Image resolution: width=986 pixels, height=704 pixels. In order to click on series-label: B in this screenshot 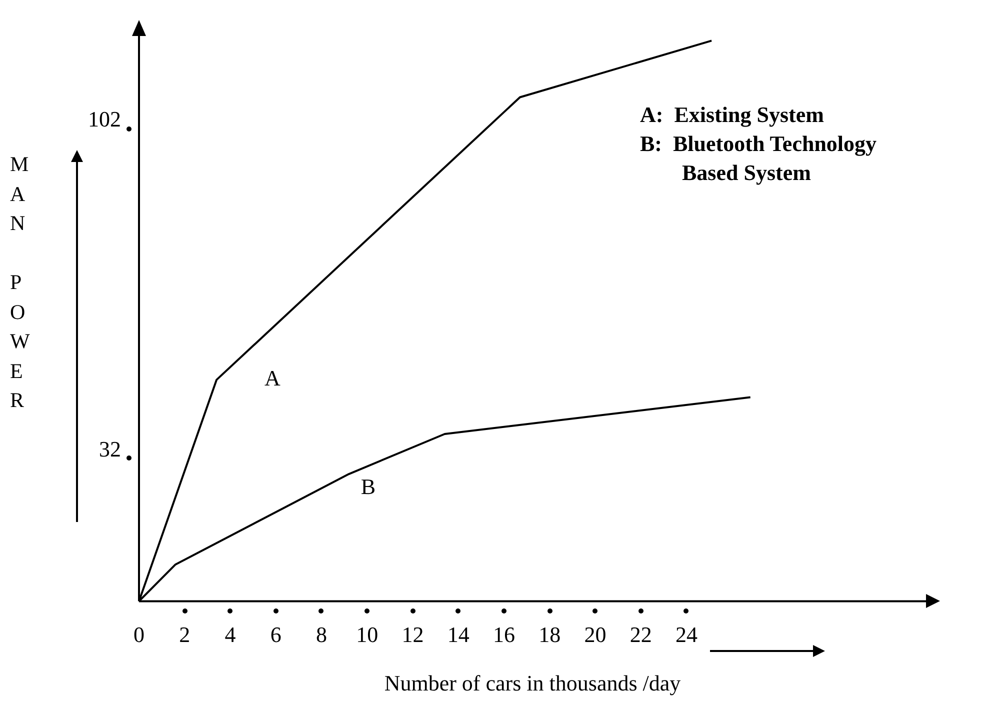, I will do `click(368, 486)`.